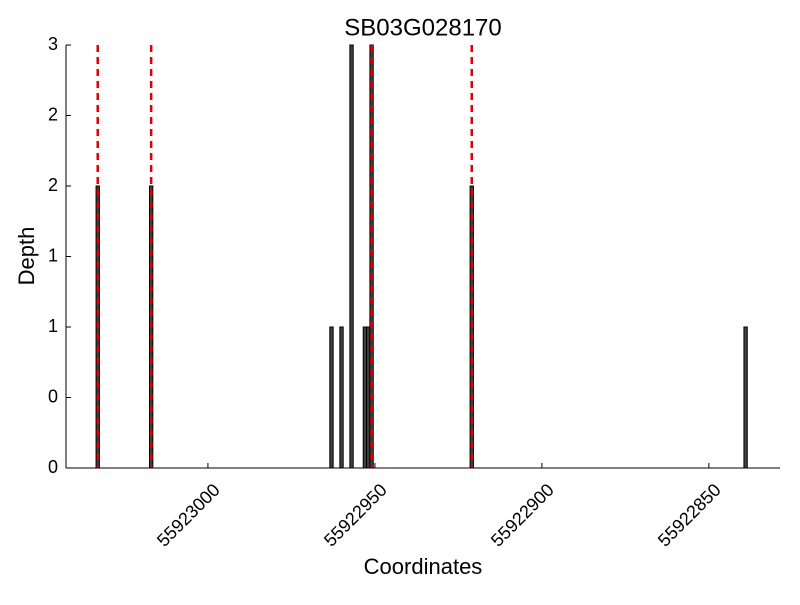  Describe the element at coordinates (522, 515) in the screenshot. I see `x-tick-label: 55922900` at that location.